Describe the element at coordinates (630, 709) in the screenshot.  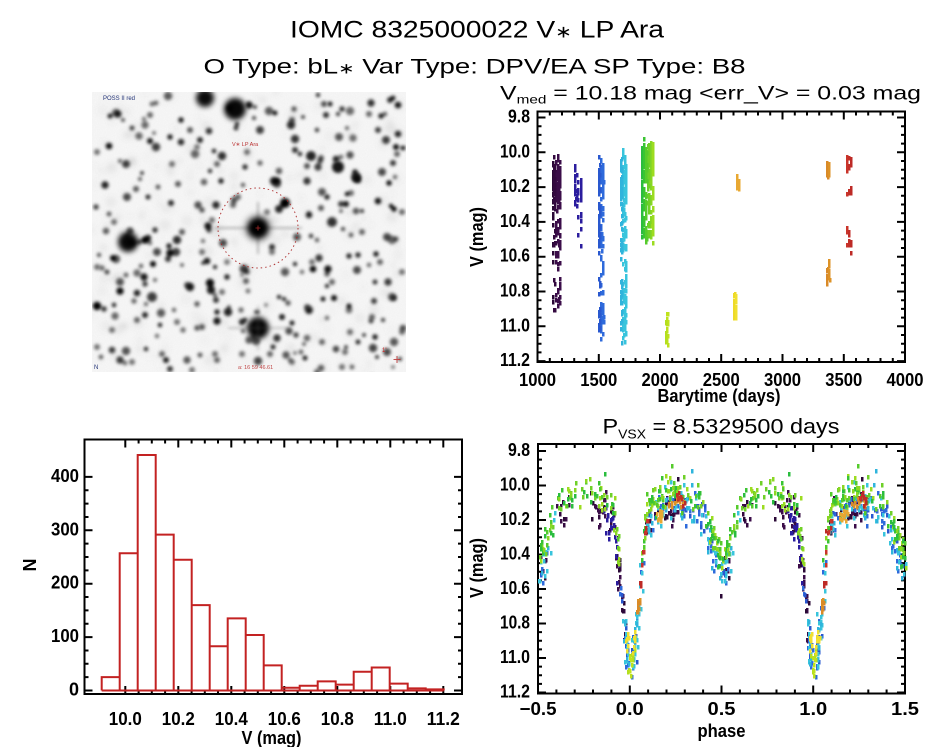
I see `svg-text: 0.0` at that location.